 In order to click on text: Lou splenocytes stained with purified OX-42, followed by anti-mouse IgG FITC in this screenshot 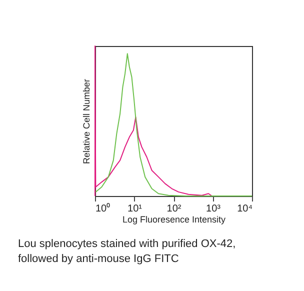, I will do `click(127, 251)`.